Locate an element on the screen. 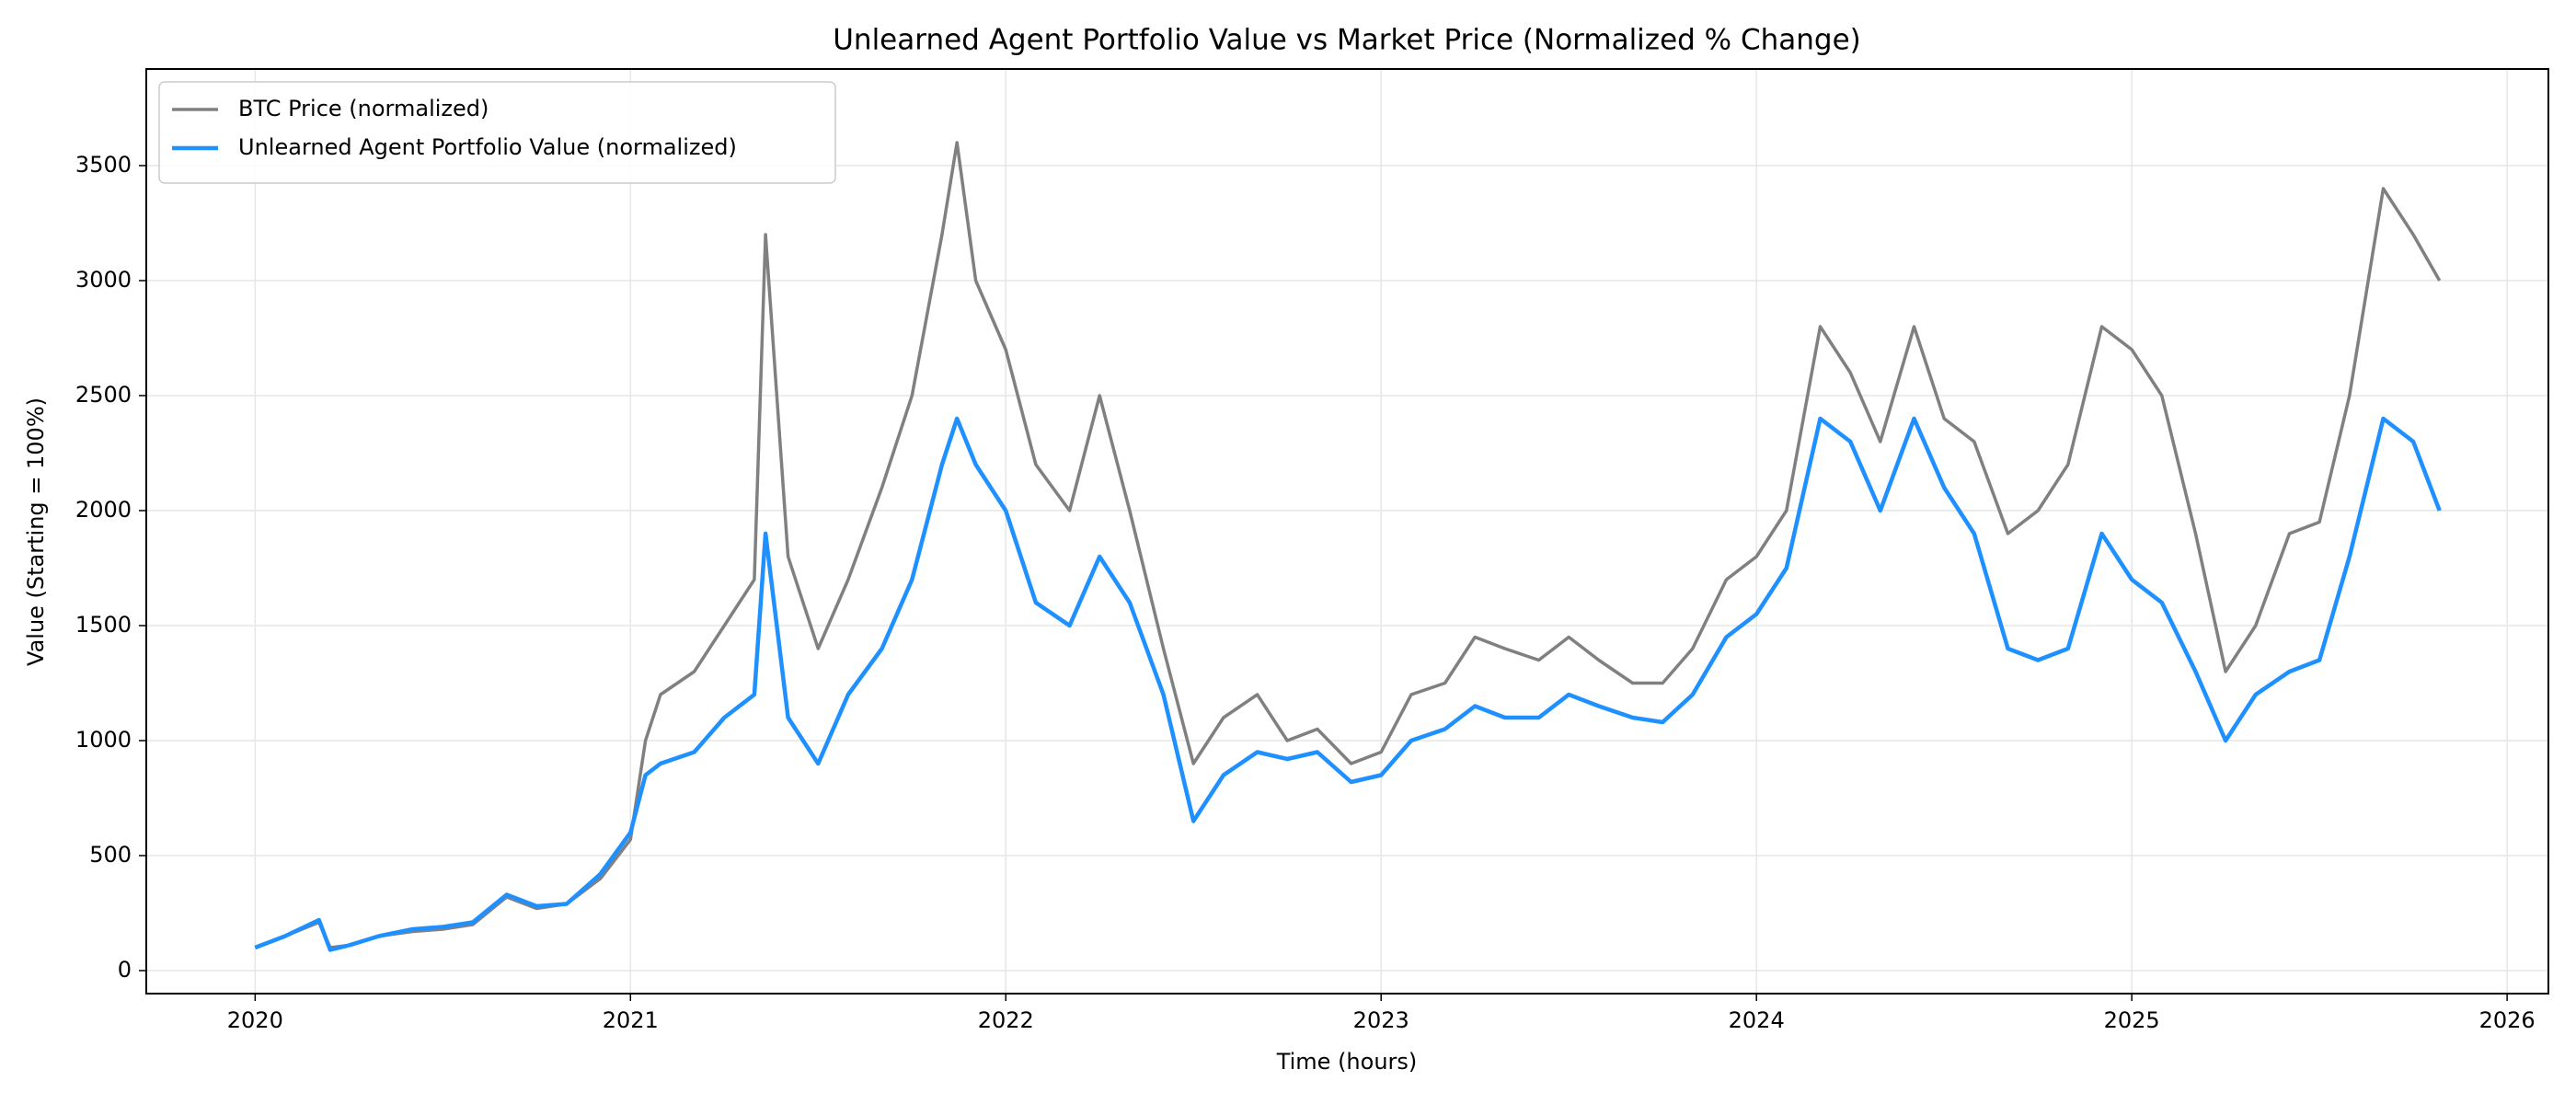  x-tick-label: 2020 is located at coordinates (255, 1020).